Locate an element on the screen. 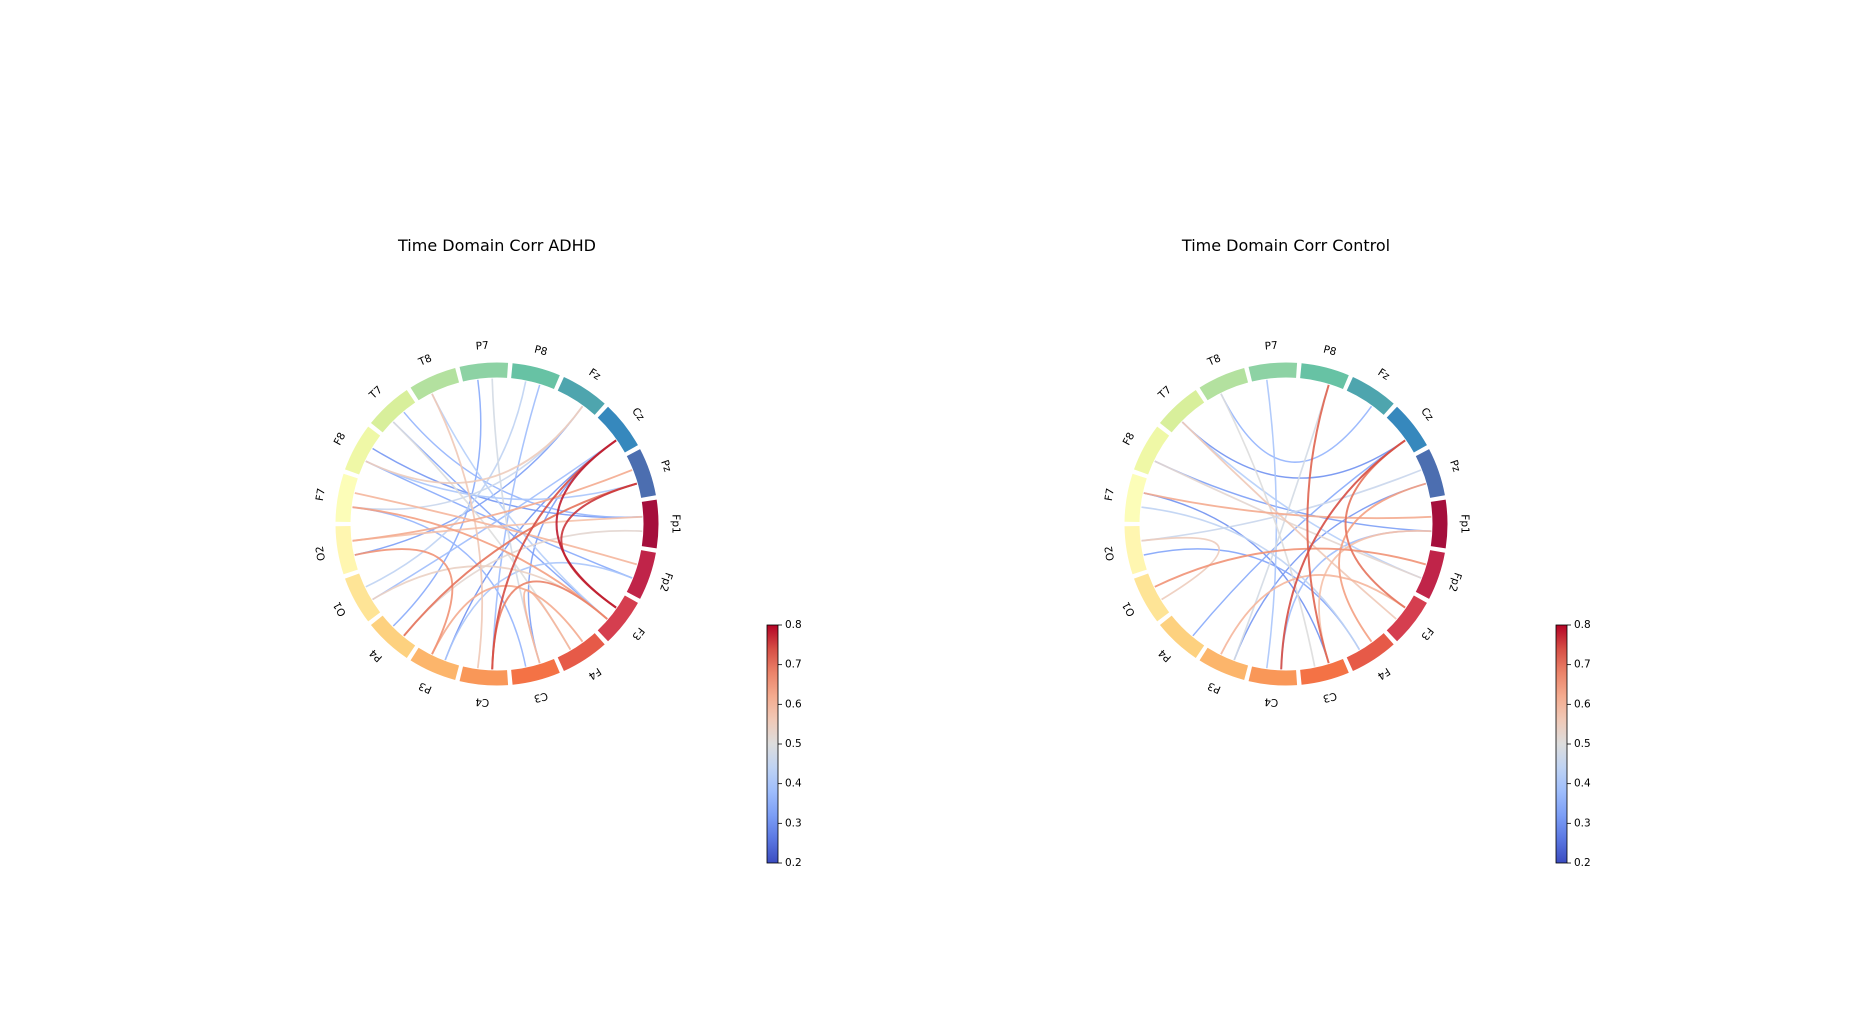 The width and height of the screenshot is (1857, 1027). connection-F3-P3 is located at coordinates (1313, 614).